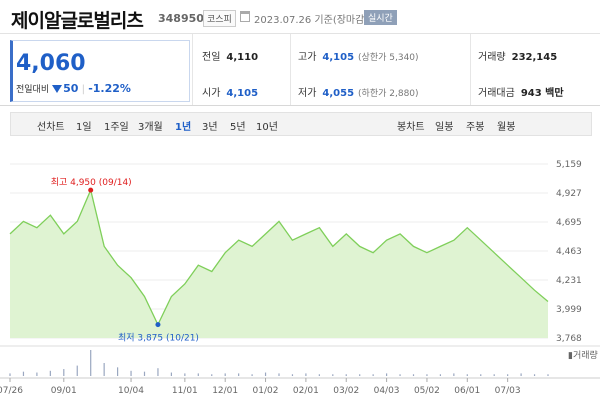 The width and height of the screenshot is (600, 411). I want to click on realtime-button: 실시간, so click(380, 17).